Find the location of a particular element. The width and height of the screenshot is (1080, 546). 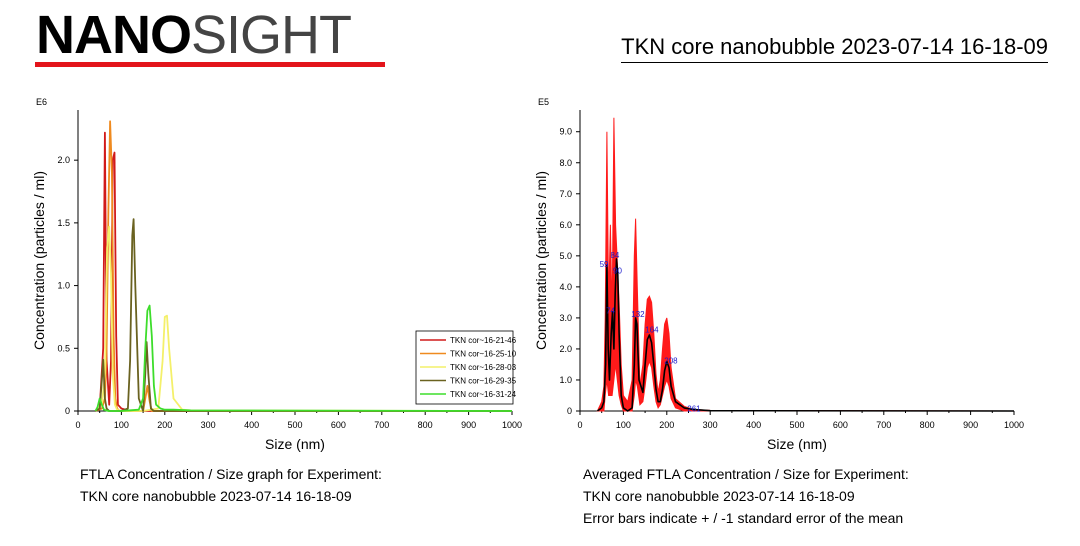

peak-label: 208 is located at coordinates (671, 360).